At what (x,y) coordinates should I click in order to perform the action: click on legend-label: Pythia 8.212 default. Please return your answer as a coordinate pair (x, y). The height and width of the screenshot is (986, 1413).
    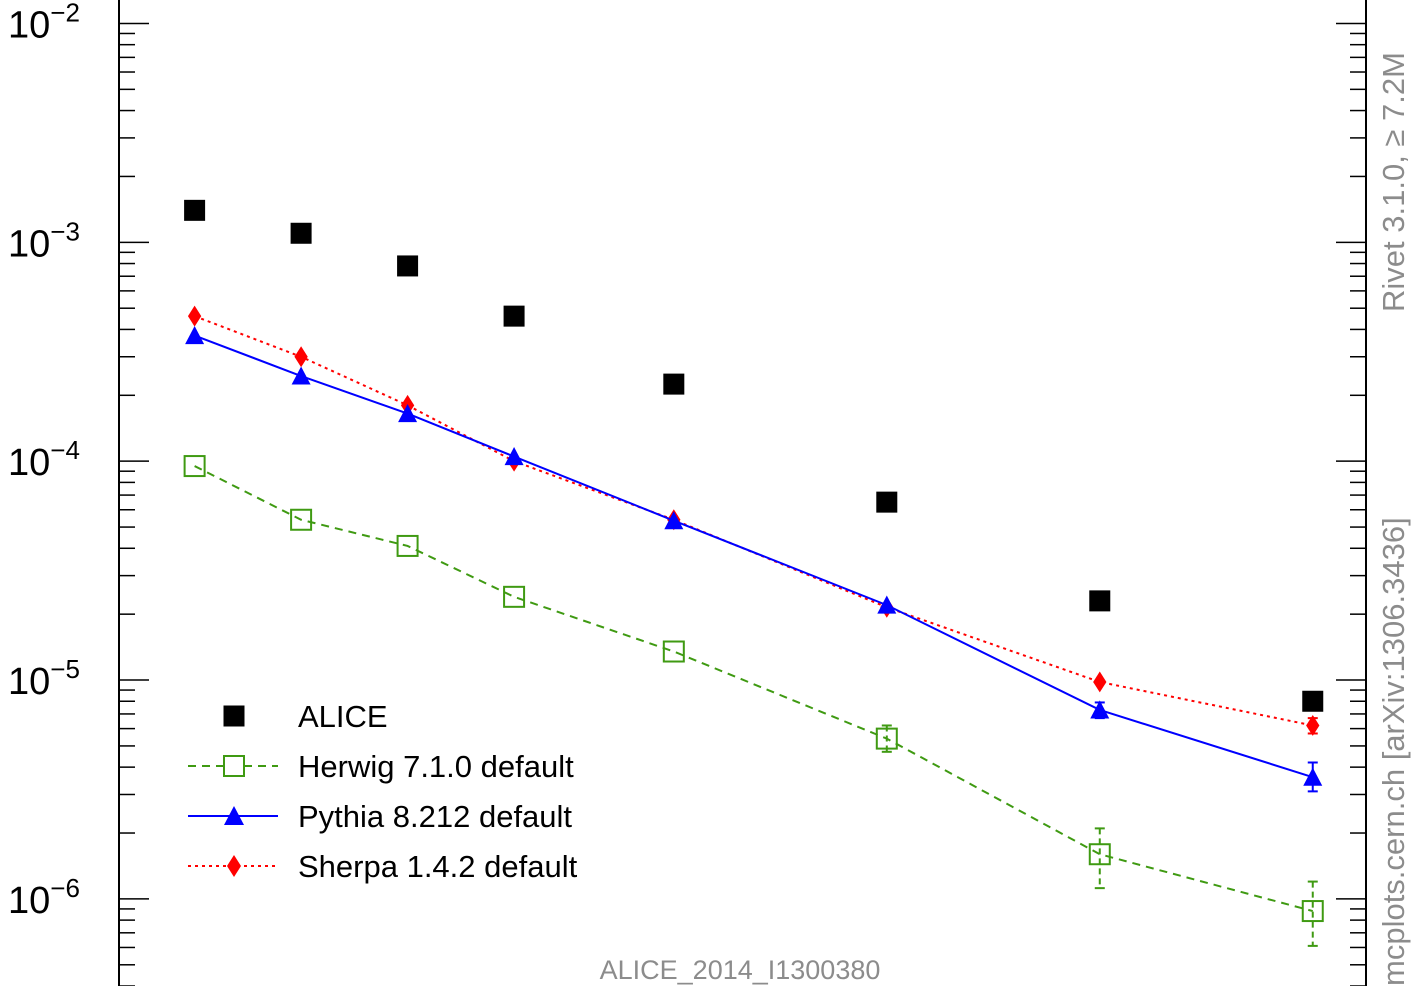
    Looking at the image, I should click on (435, 816).